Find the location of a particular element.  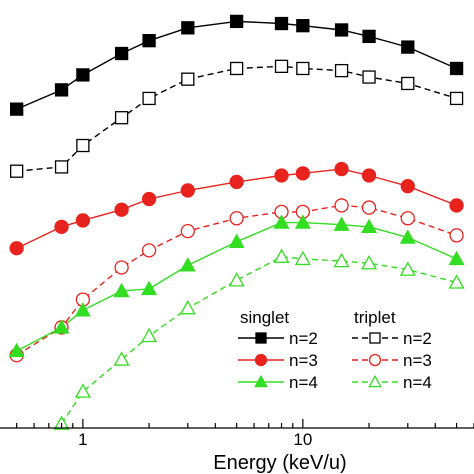

data-point-triplet-n=2-9 is located at coordinates (341, 70).